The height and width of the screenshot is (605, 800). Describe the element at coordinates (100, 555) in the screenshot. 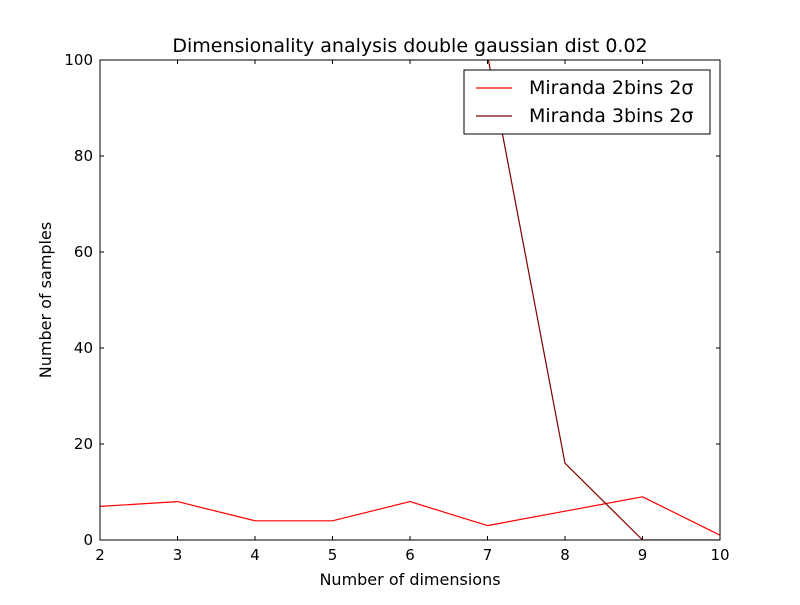

I see `x-tick-label: 2` at that location.